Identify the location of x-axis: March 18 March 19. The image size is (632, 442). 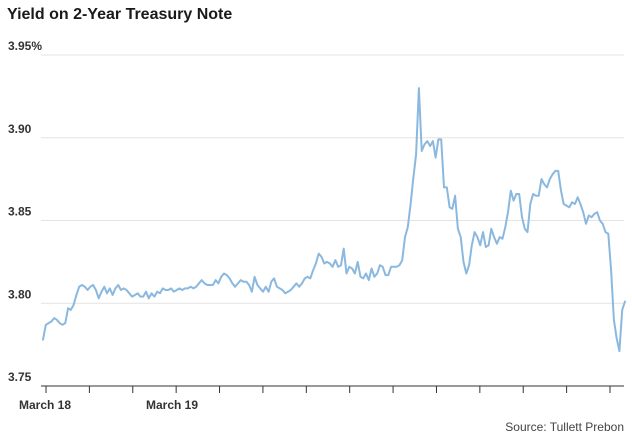
(321, 398).